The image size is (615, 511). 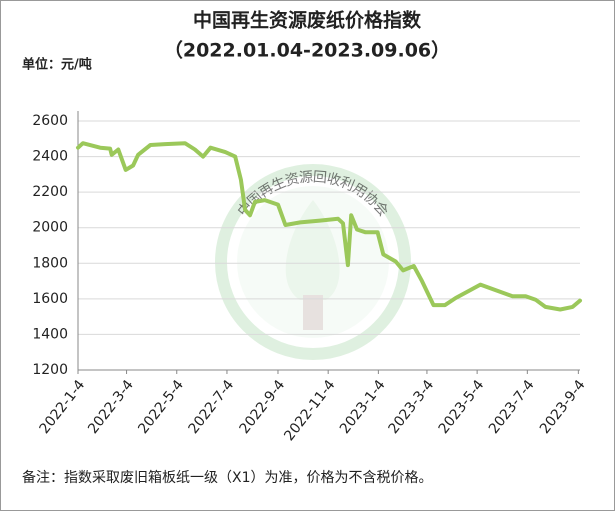 What do you see at coordinates (50, 263) in the screenshot?
I see `y-tick-label: 1800` at bounding box center [50, 263].